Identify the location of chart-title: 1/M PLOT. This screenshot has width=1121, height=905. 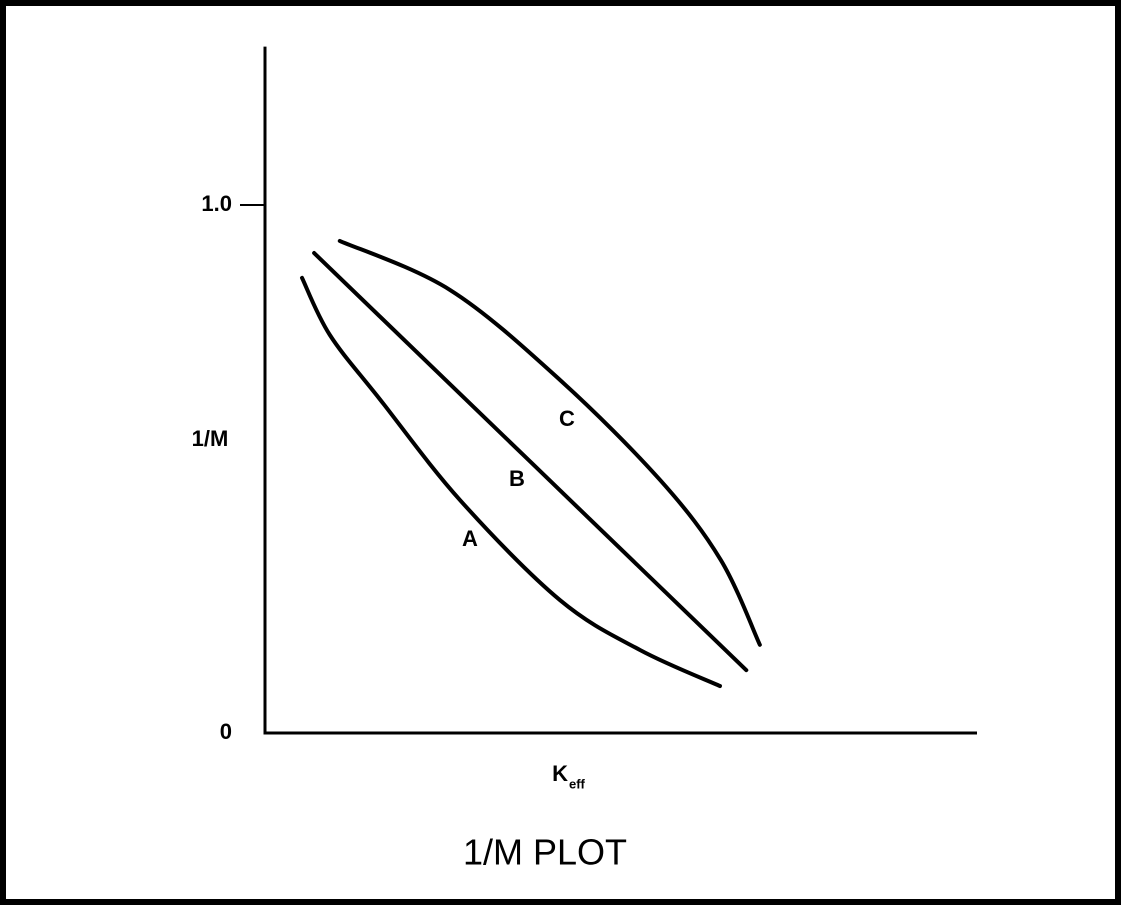
(545, 852).